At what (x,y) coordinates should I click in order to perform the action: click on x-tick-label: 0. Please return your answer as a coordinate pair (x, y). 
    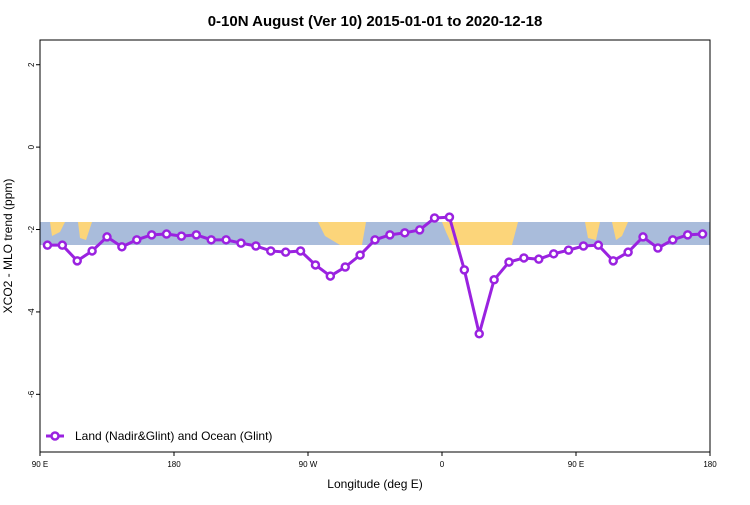
    Looking at the image, I should click on (442, 464).